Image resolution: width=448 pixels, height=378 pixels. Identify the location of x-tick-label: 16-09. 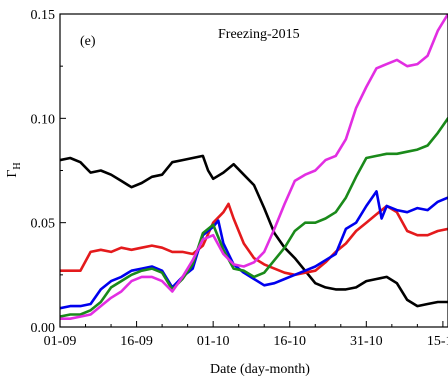
(136, 341).